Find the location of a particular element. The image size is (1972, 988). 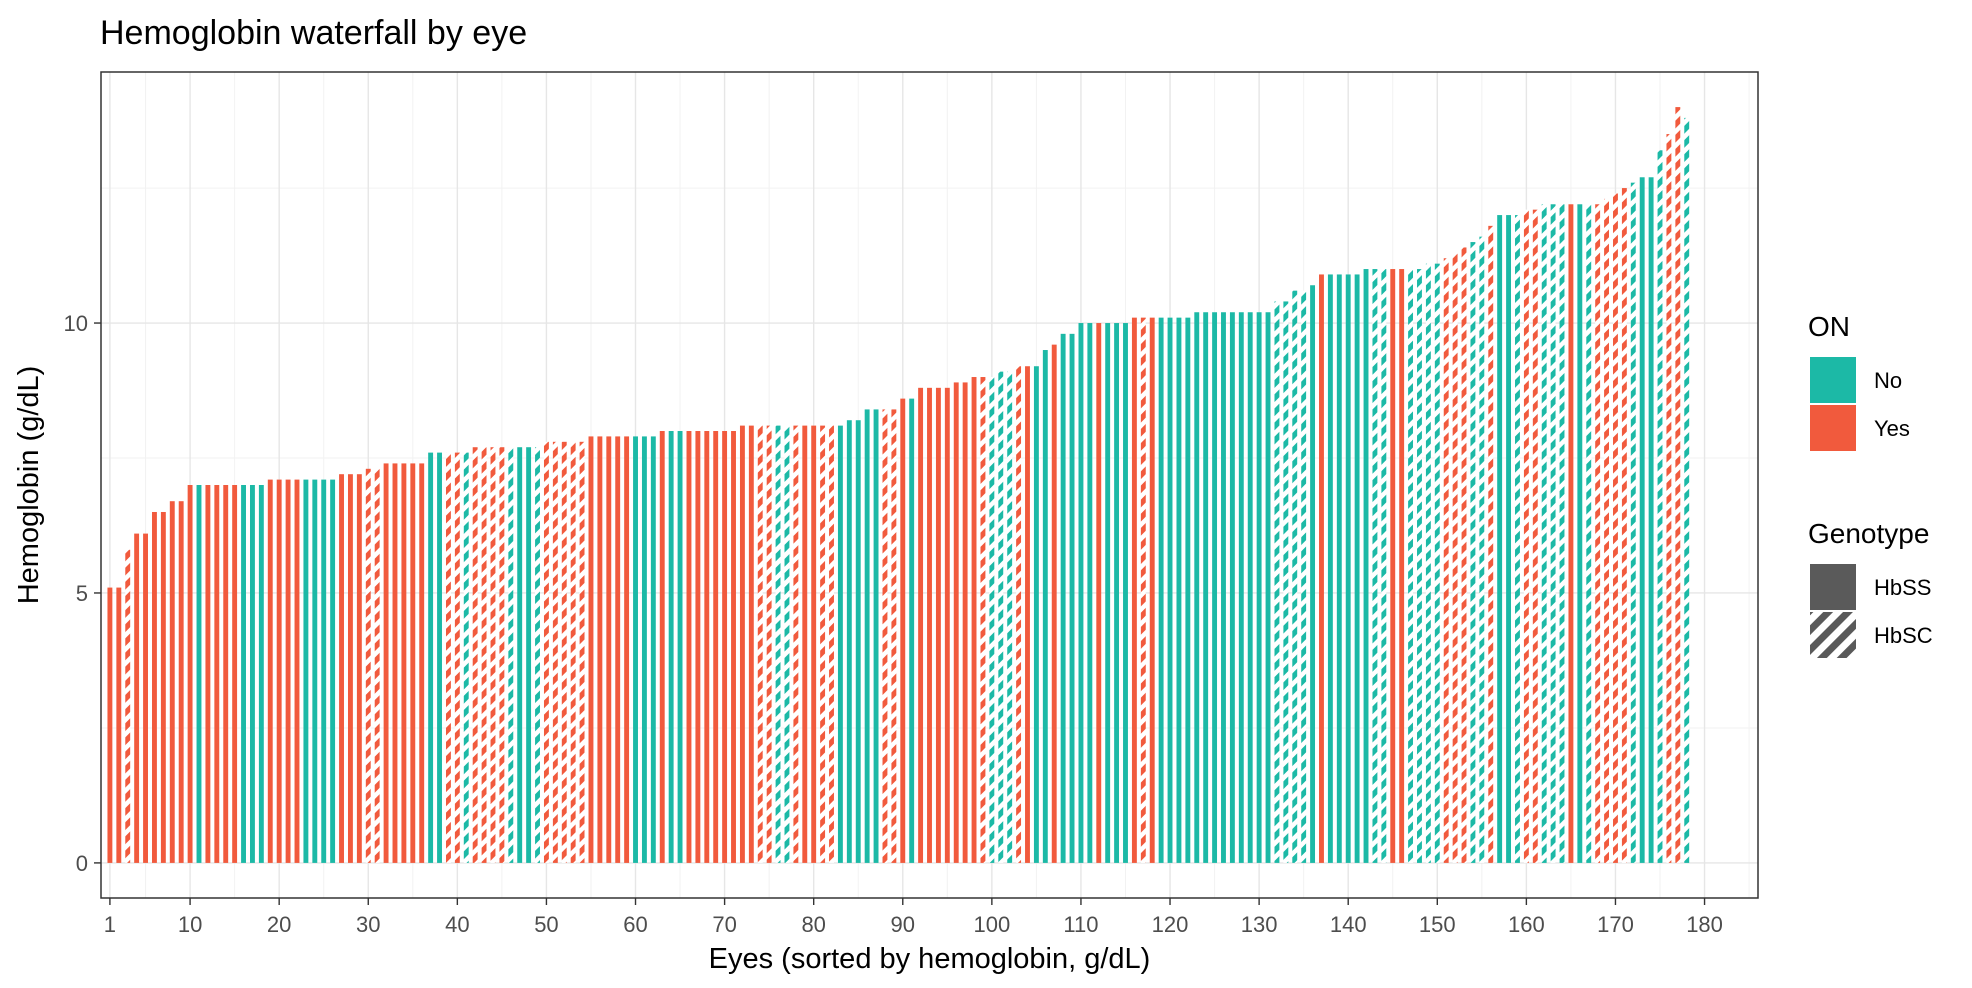

y-tick-label: 0 is located at coordinates (82, 863).